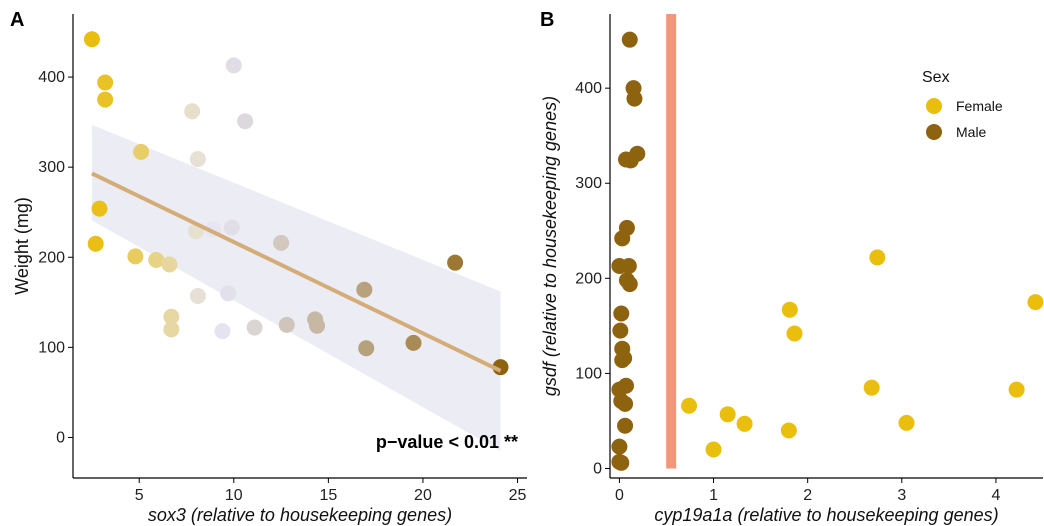 The height and width of the screenshot is (526, 1044). Describe the element at coordinates (934, 106) in the screenshot. I see `legend-swatch-female` at that location.